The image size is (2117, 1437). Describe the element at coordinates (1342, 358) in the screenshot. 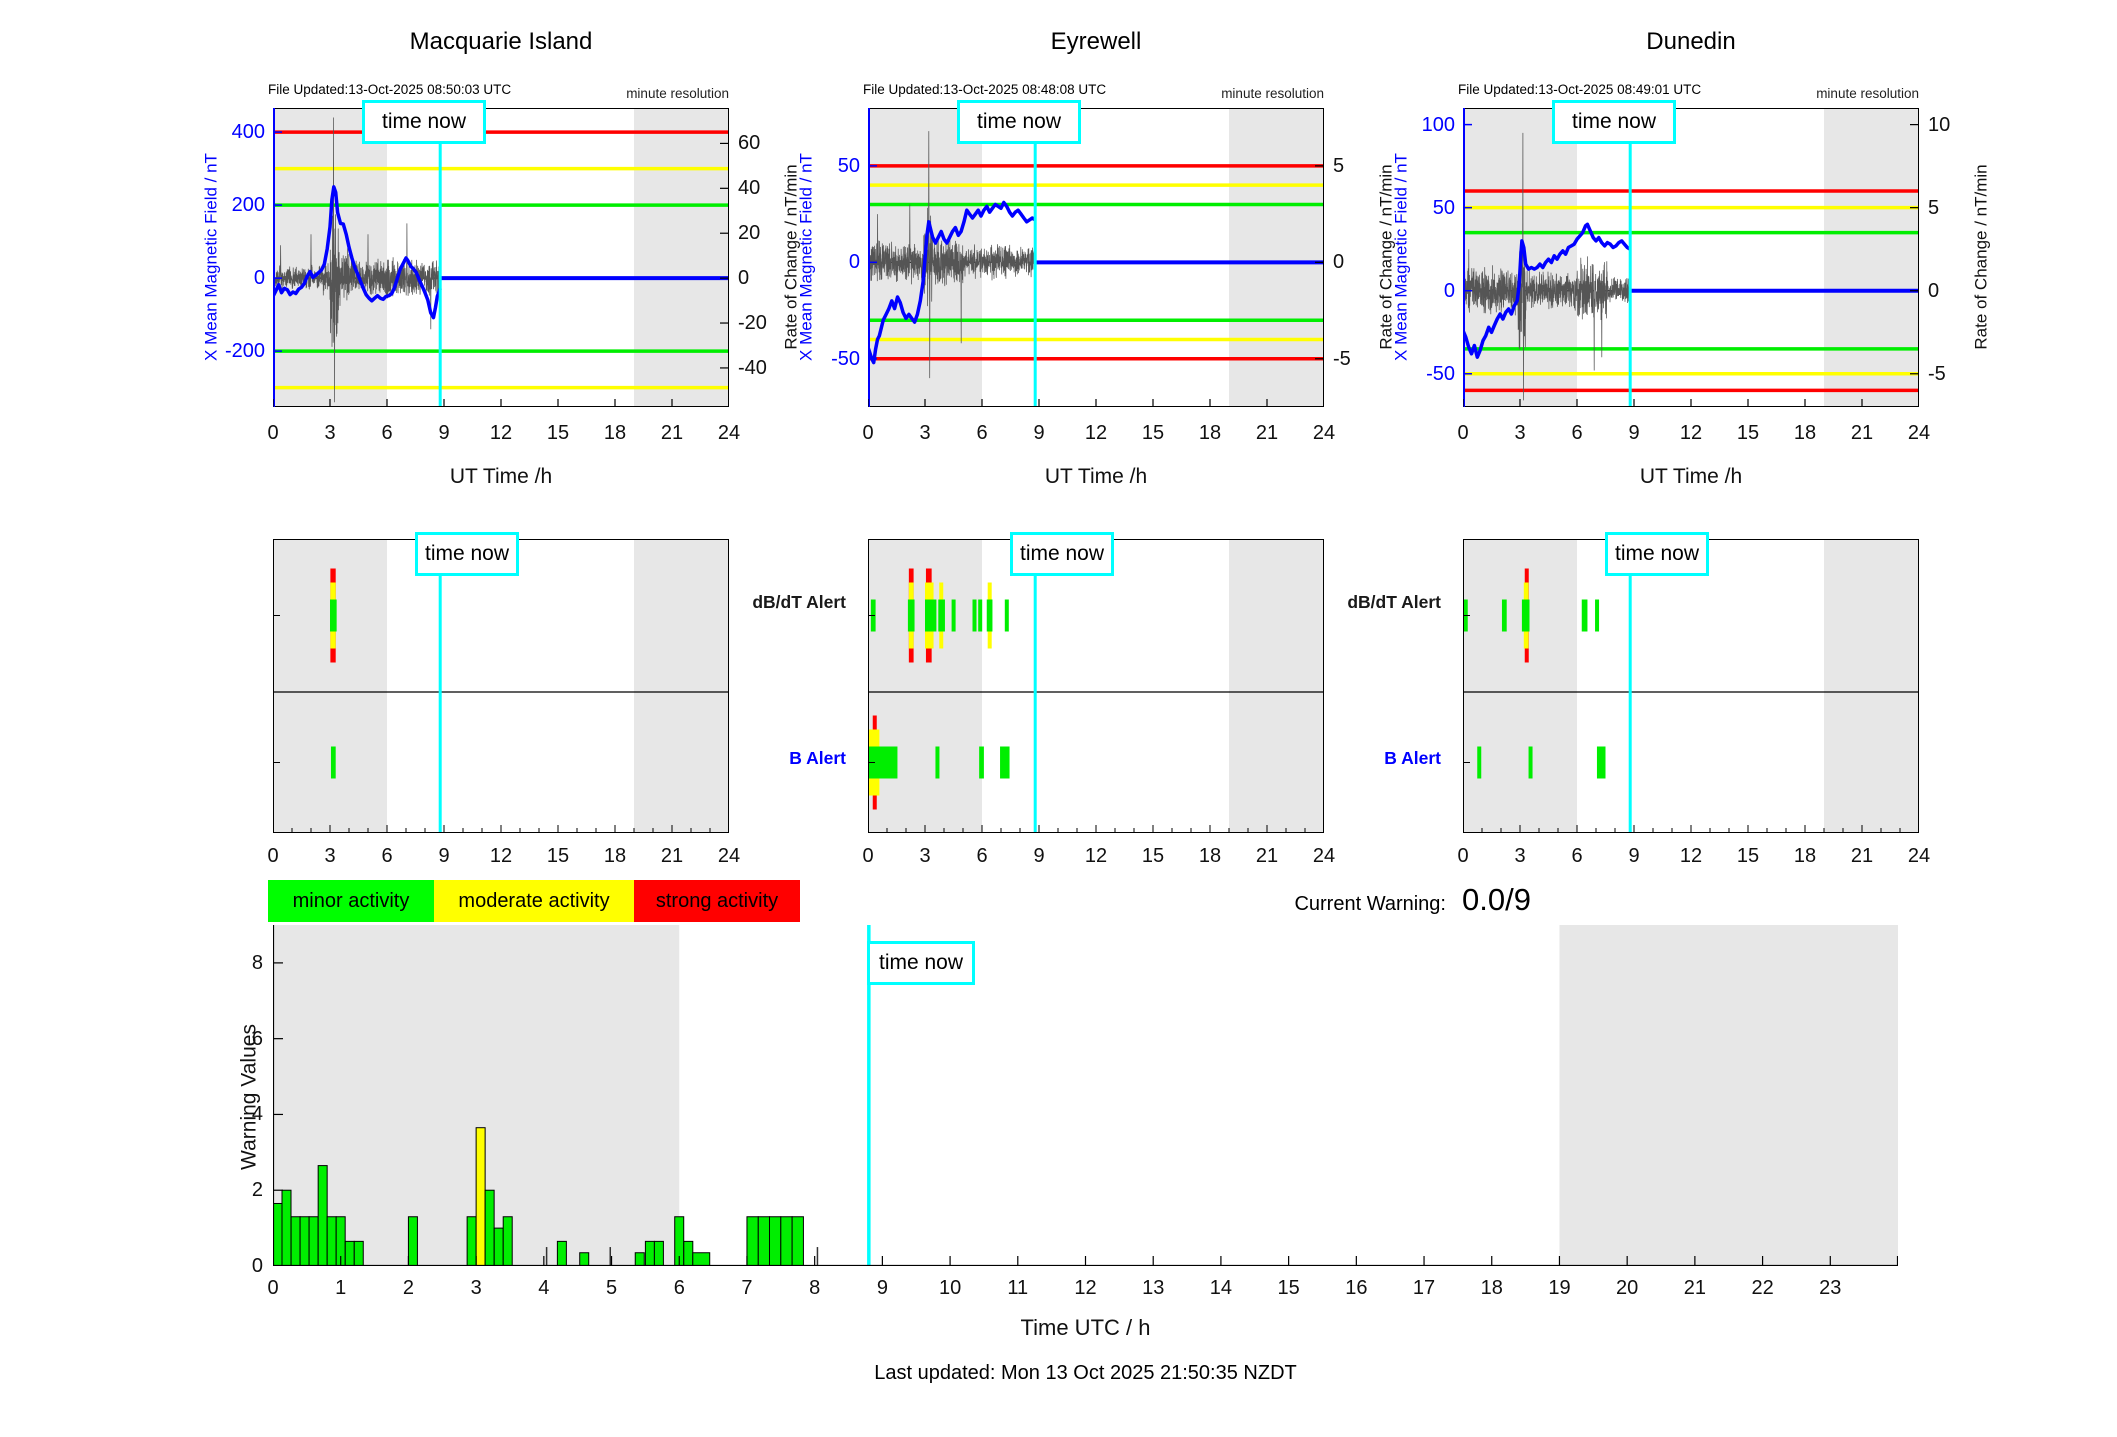

I see `y-tick-label-right: -5` at that location.